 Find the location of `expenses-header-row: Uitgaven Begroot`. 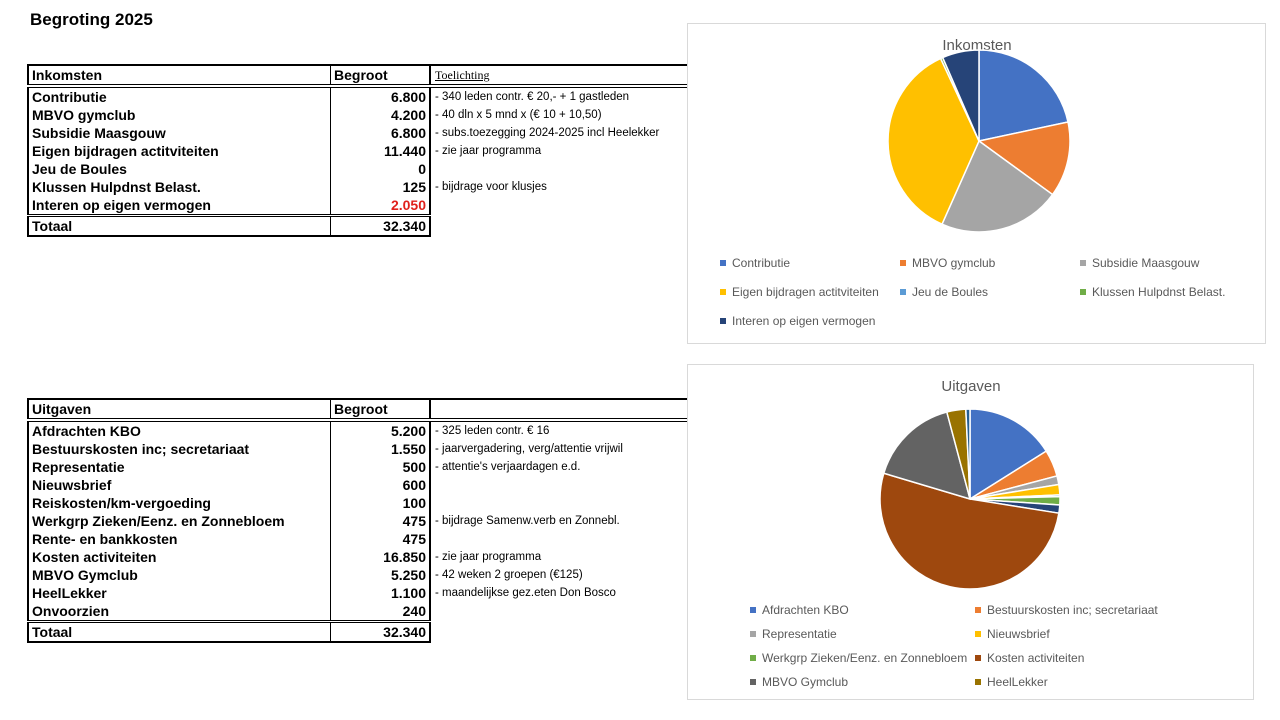

expenses-header-row: Uitgaven Begroot is located at coordinates (357, 410).